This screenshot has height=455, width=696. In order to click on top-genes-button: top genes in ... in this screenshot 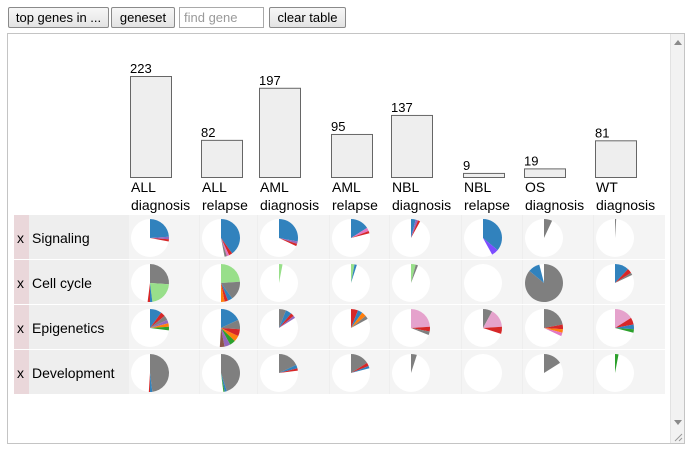, I will do `click(58, 17)`.